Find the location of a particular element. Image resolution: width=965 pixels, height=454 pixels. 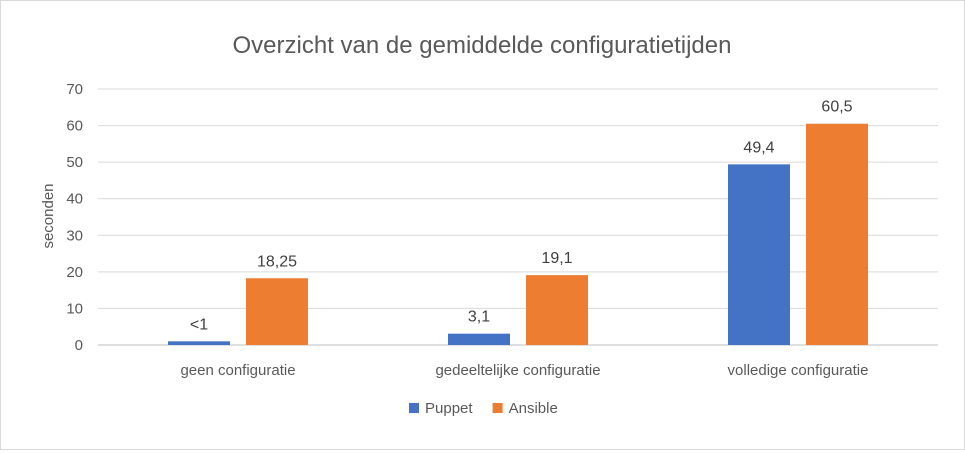

legend-label-ansible: Ansible is located at coordinates (533, 408).